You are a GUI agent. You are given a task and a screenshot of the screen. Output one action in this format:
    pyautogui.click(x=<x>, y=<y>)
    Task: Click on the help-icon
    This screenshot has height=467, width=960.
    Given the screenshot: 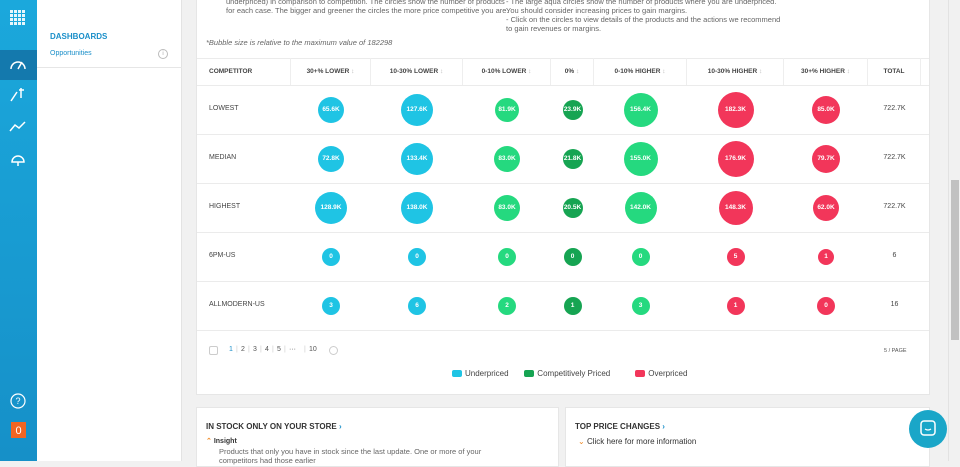 What is the action you would take?
    pyautogui.click(x=18, y=401)
    